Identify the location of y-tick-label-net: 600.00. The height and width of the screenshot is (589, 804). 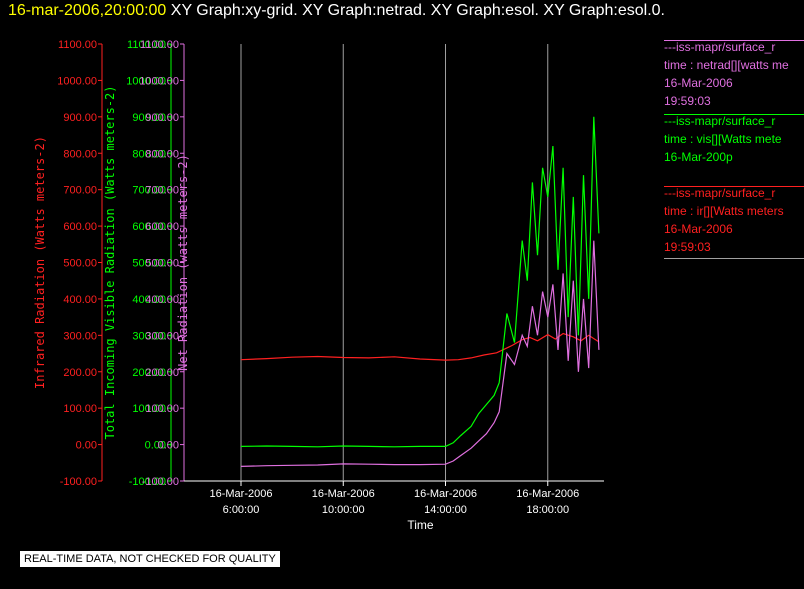
(162, 227).